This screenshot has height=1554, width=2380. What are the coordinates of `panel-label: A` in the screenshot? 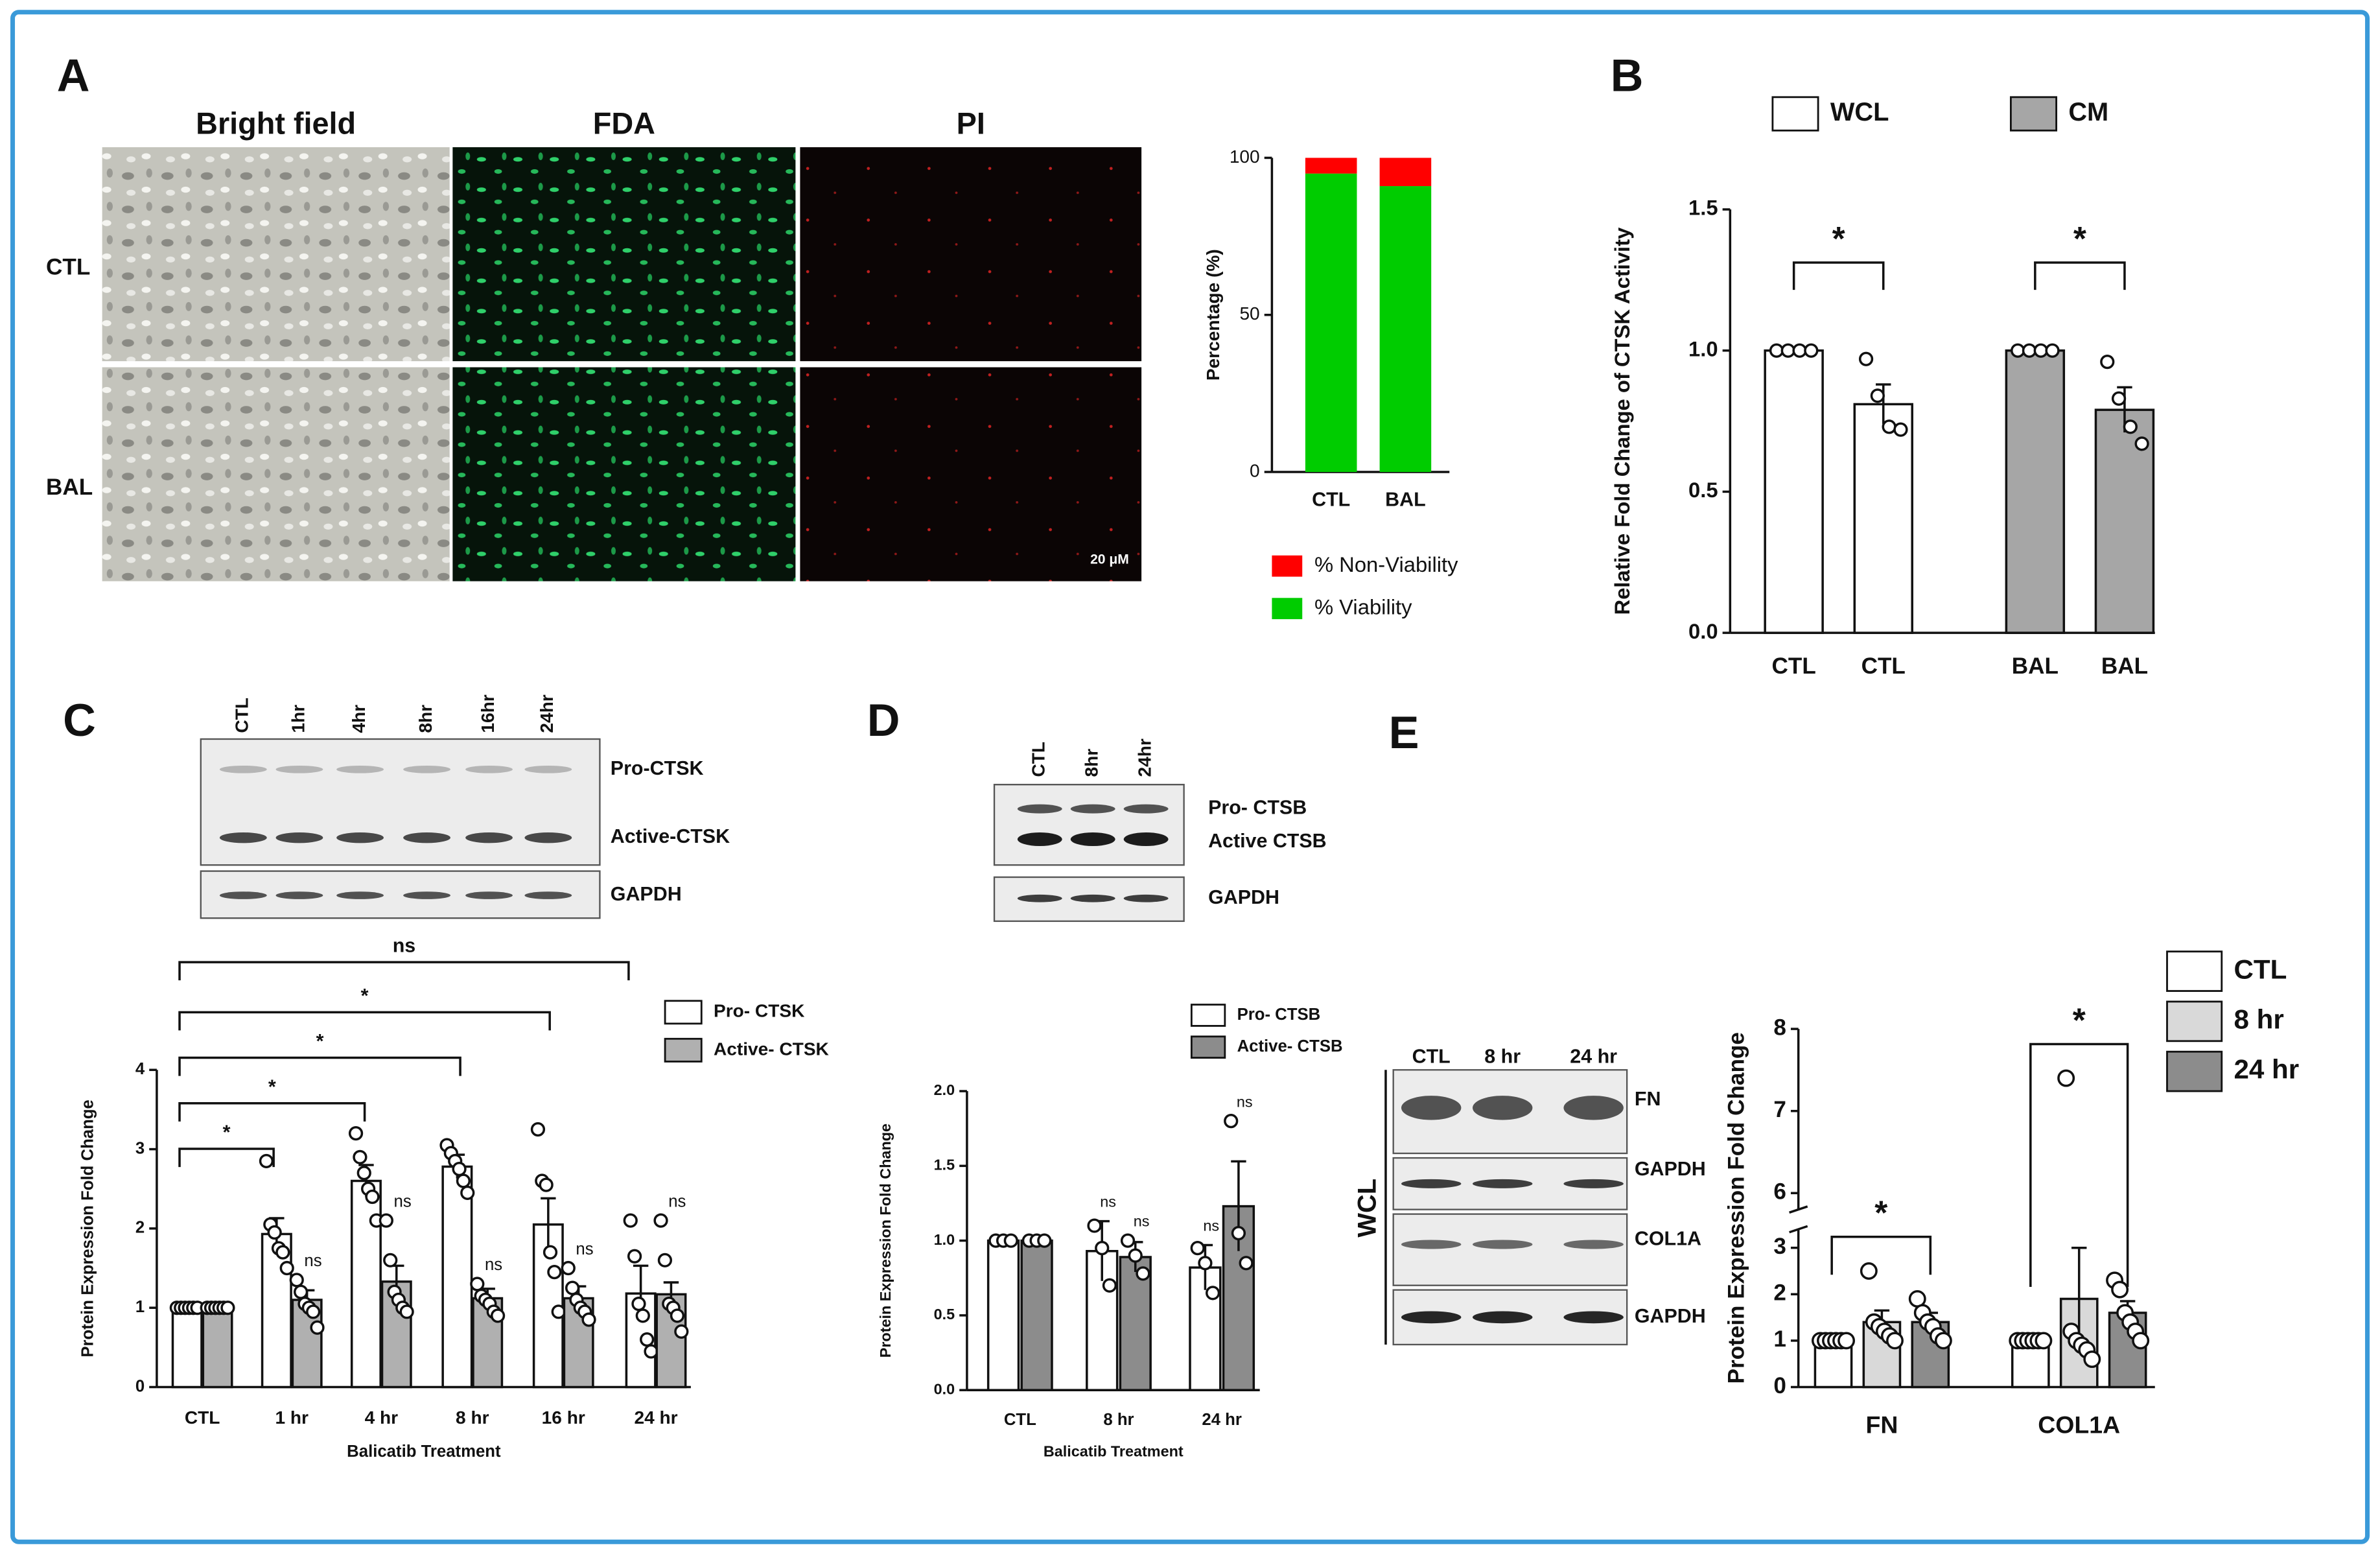 It's located at (73, 74).